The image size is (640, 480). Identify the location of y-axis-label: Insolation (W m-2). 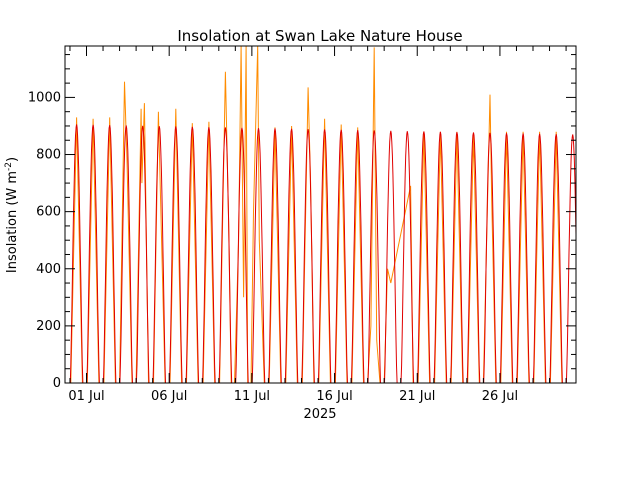
(12, 215).